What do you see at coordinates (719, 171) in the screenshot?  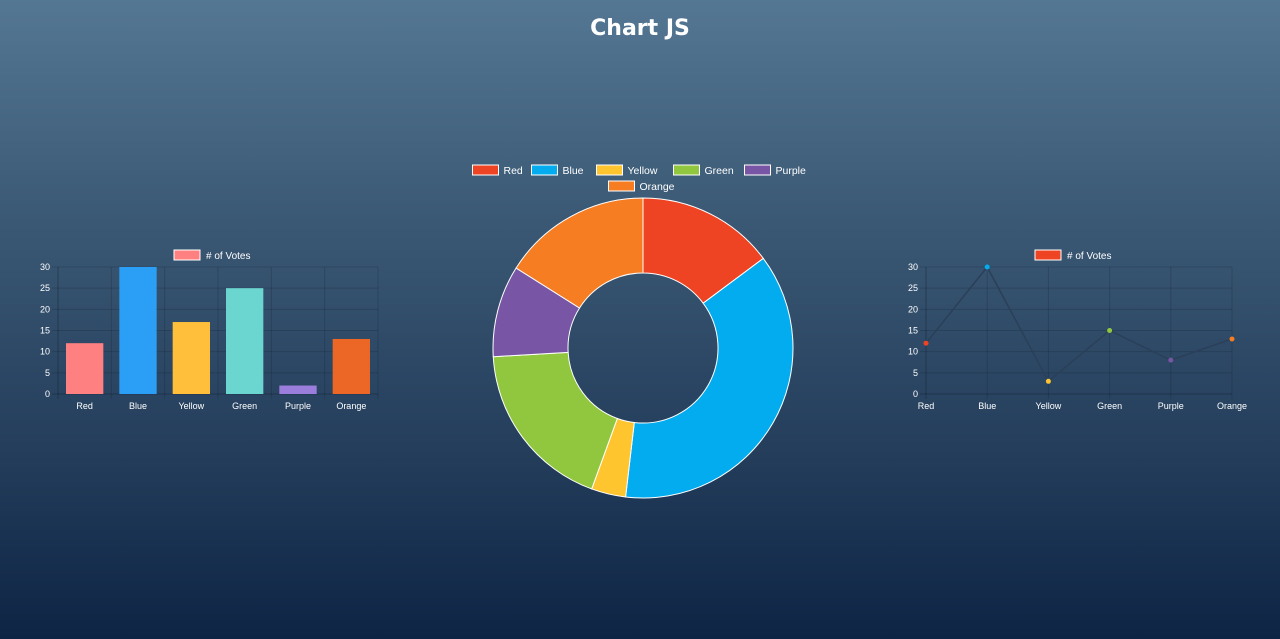 I see `legend-label: Green` at bounding box center [719, 171].